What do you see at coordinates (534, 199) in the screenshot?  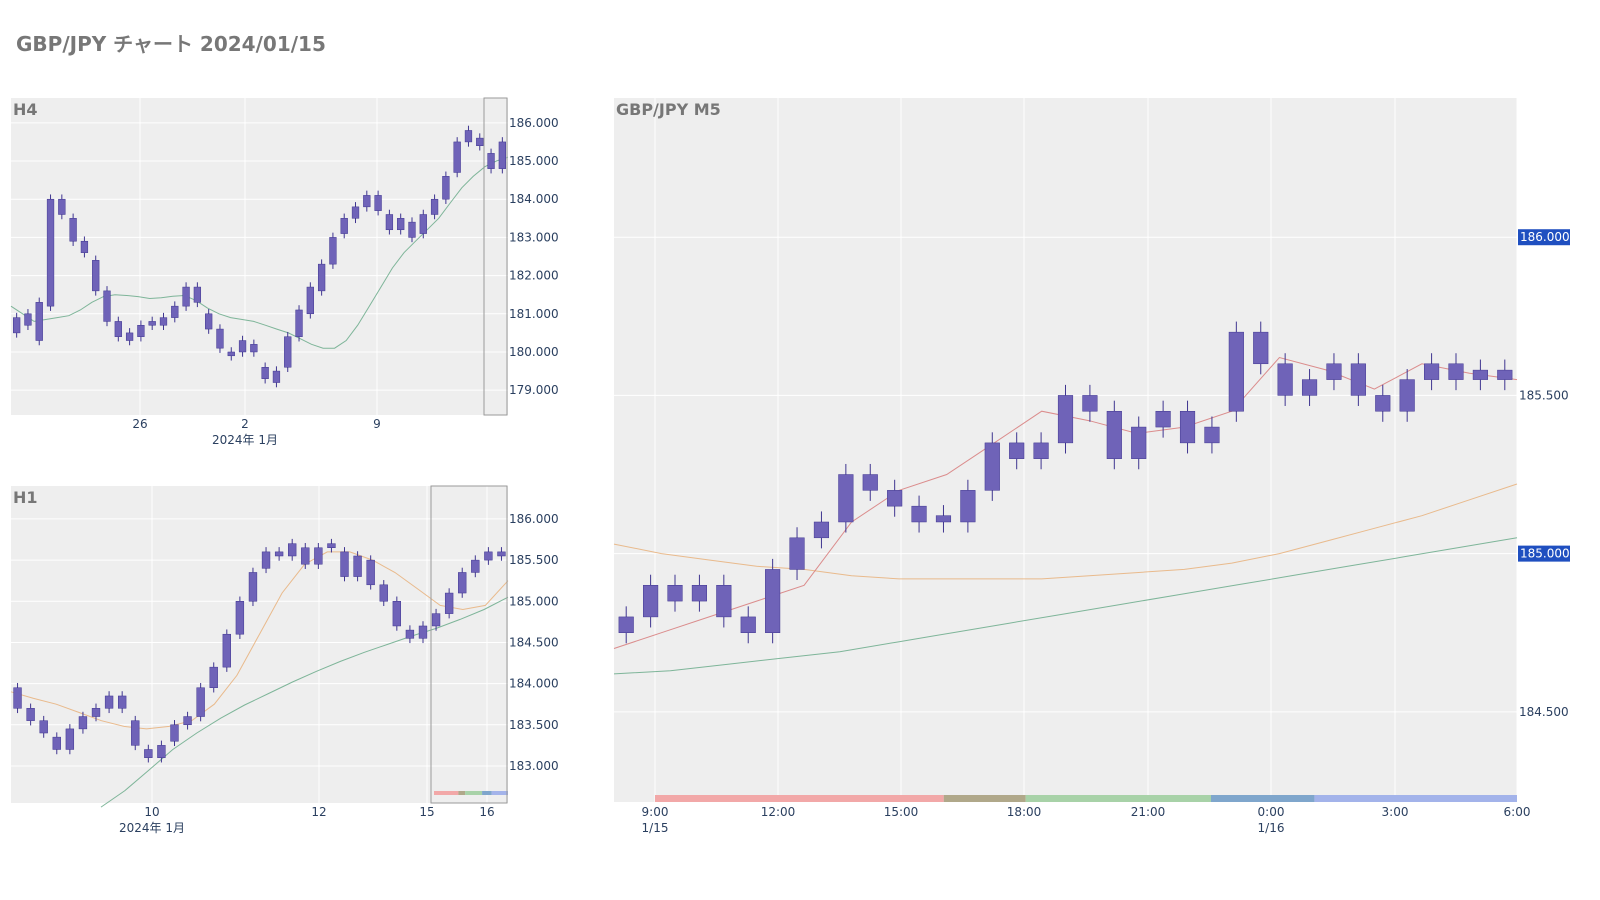 I see `h4-y-tick-label: 184.000` at bounding box center [534, 199].